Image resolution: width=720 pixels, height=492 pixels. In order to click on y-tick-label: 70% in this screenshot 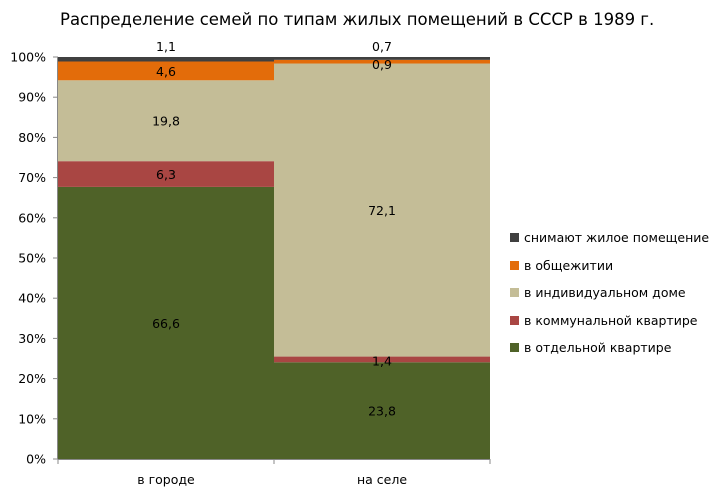, I will do `click(32, 177)`.